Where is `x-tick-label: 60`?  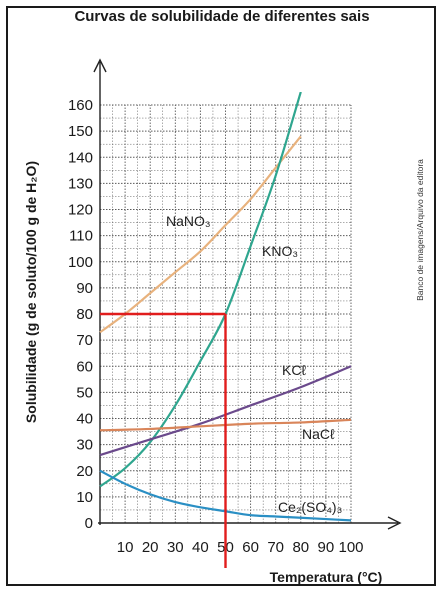
x-tick-label: 60 is located at coordinates (250, 547).